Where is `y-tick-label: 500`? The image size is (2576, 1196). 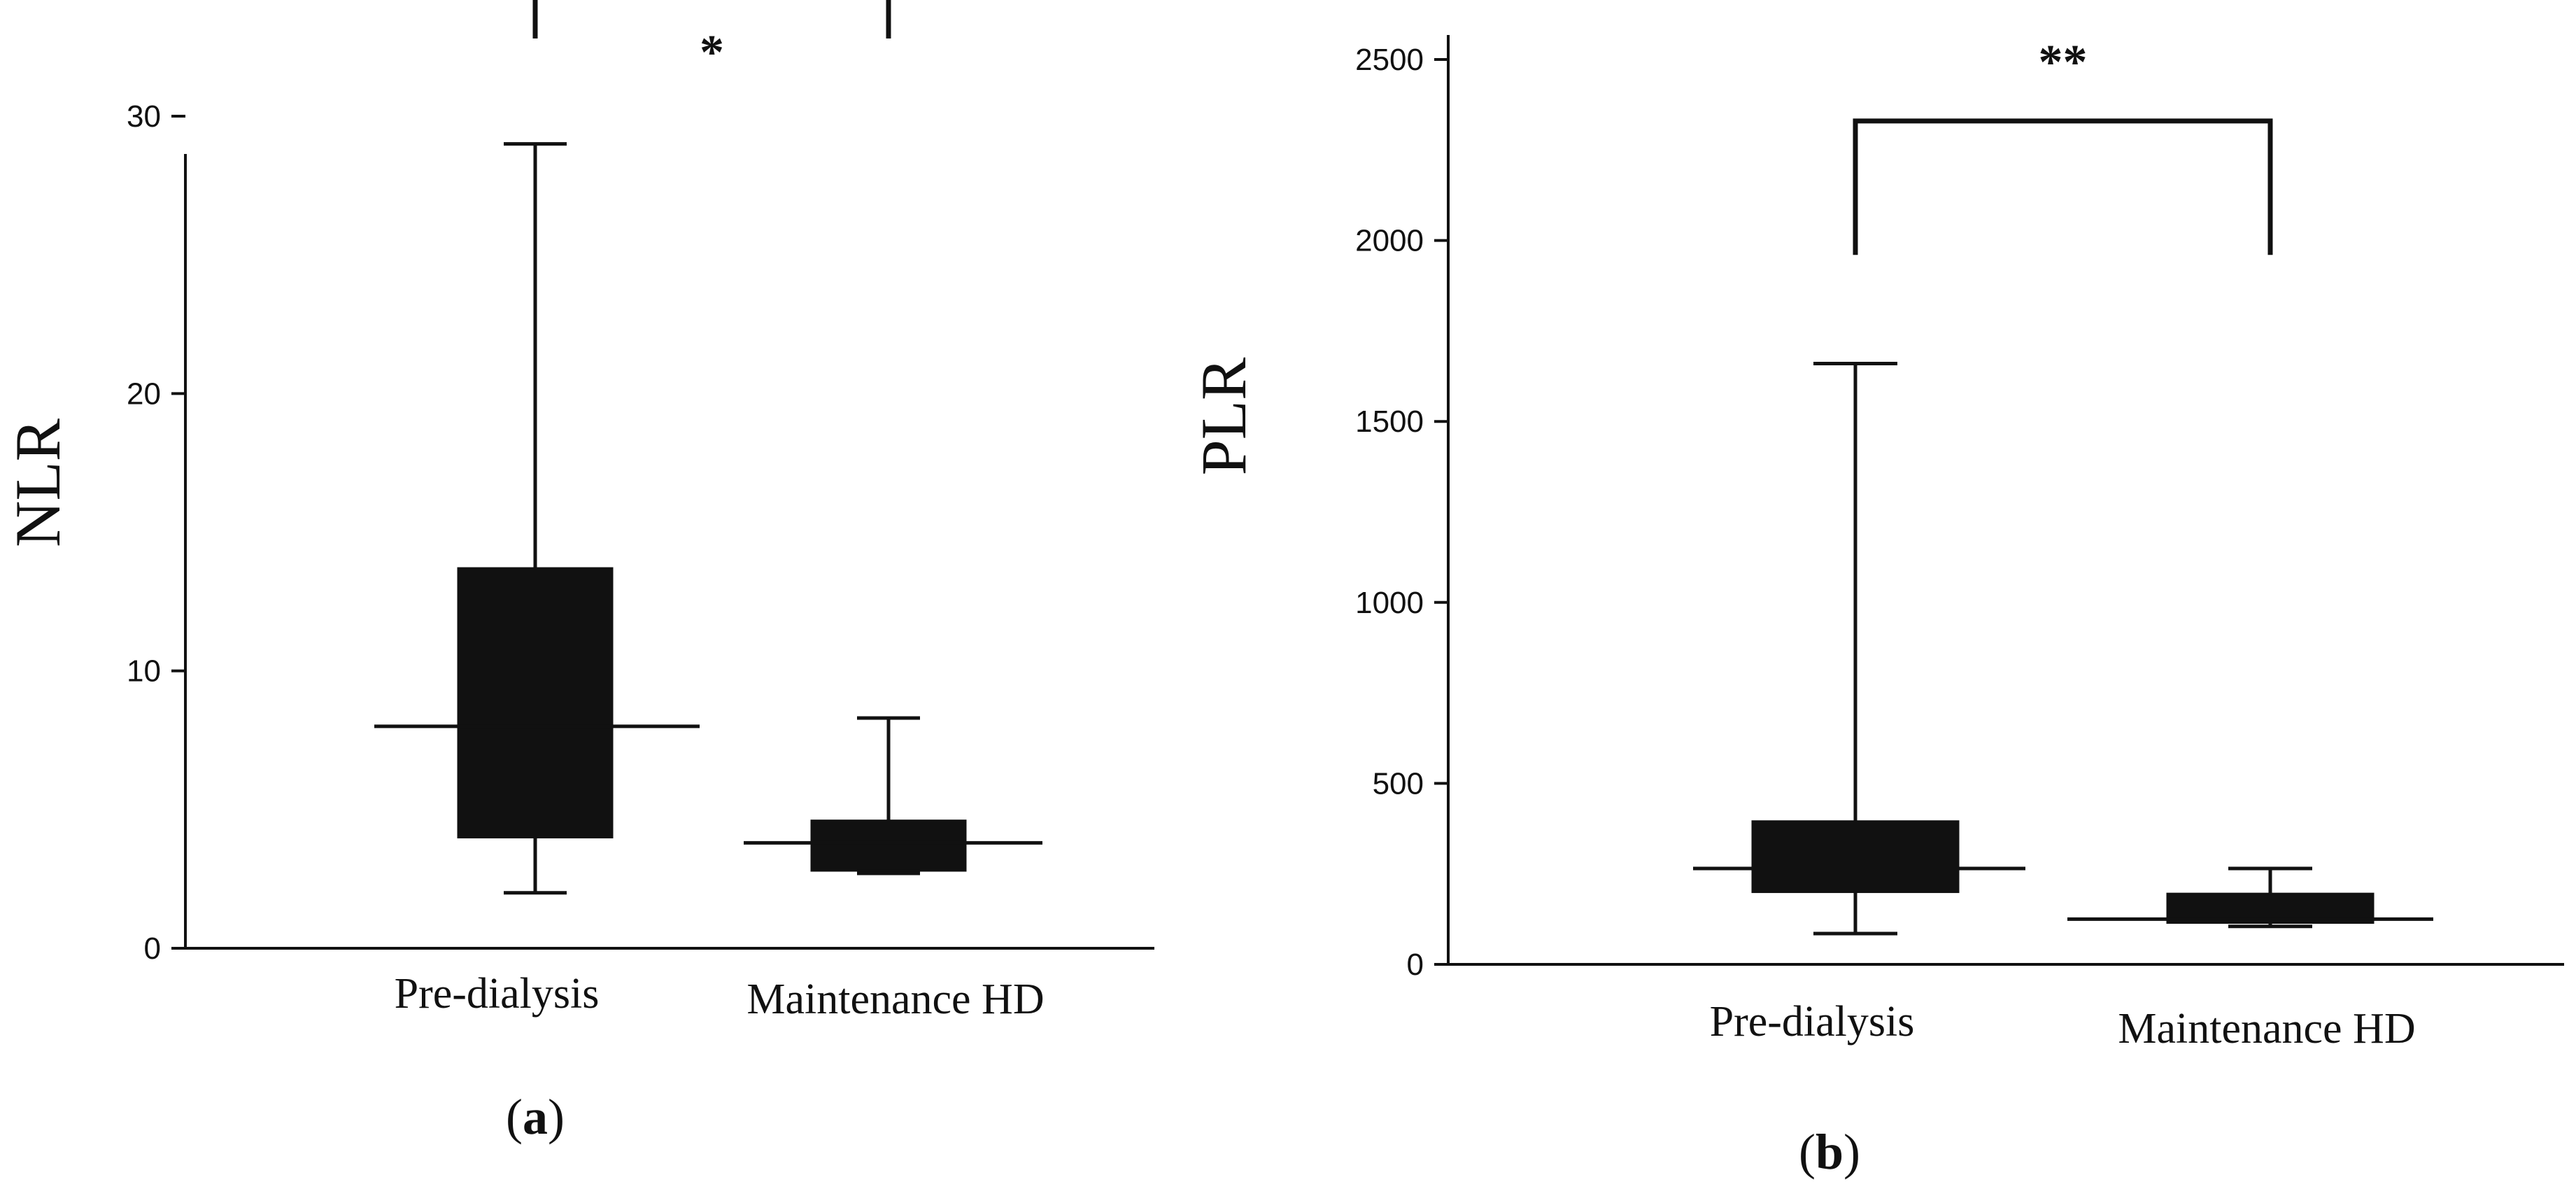
y-tick-label: 500 is located at coordinates (1398, 783).